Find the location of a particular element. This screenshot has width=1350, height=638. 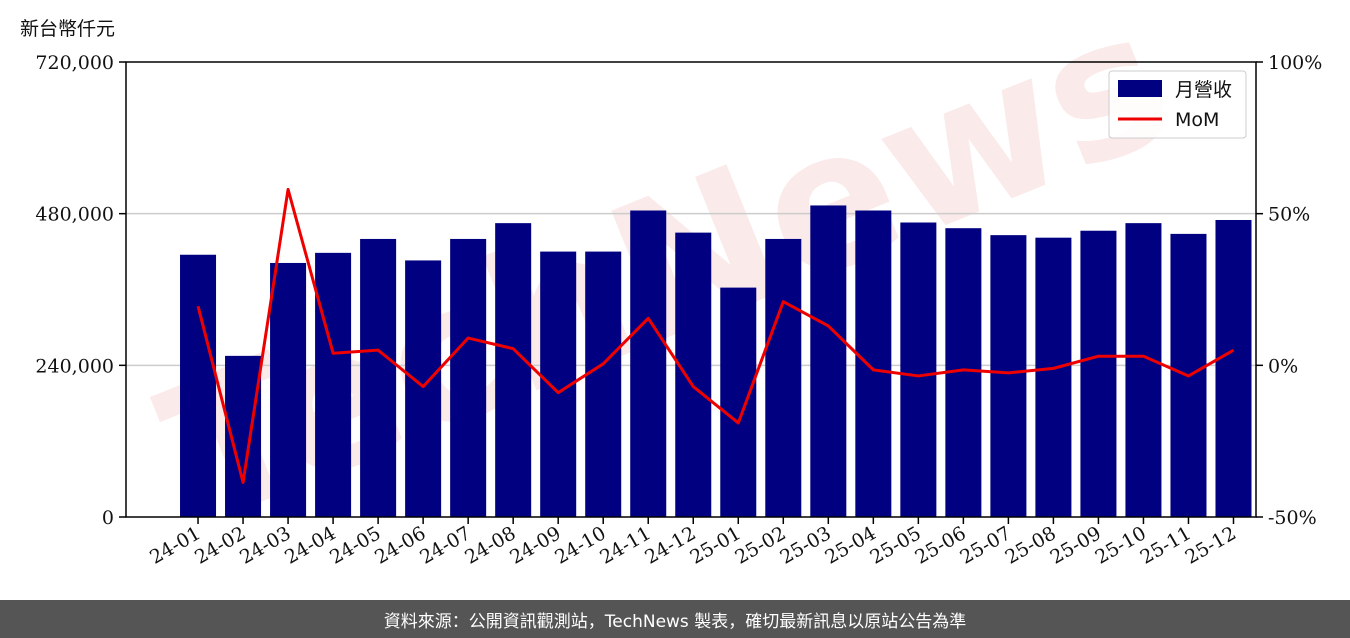

y-axis-unit-label: 新台幣仟元 is located at coordinates (68, 29).